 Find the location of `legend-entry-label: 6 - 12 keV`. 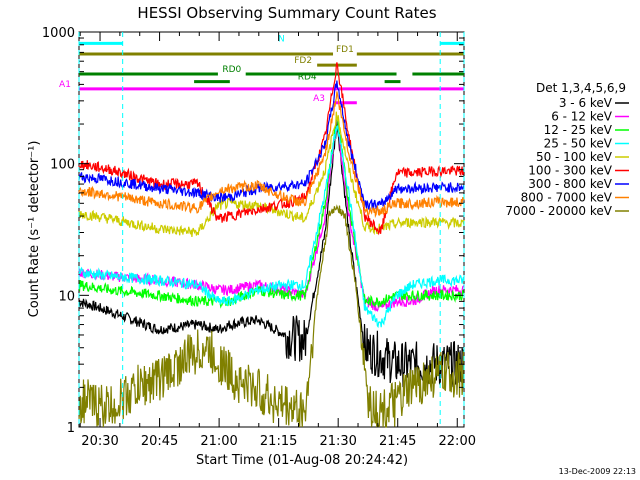

legend-entry-label: 6 - 12 keV is located at coordinates (582, 117).